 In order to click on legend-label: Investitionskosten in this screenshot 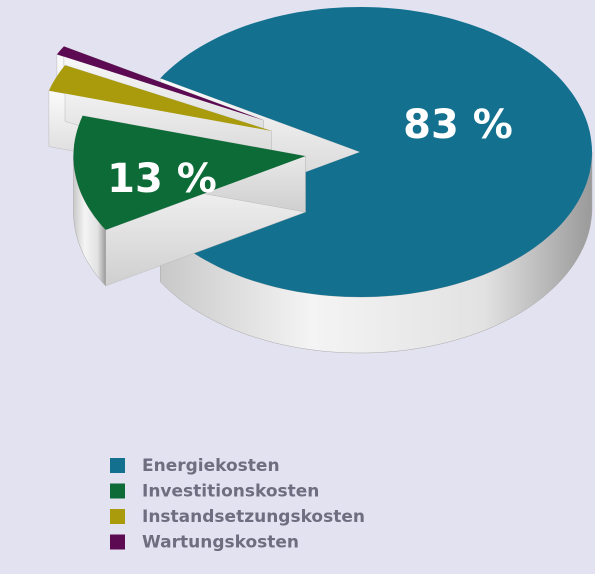, I will do `click(230, 492)`.